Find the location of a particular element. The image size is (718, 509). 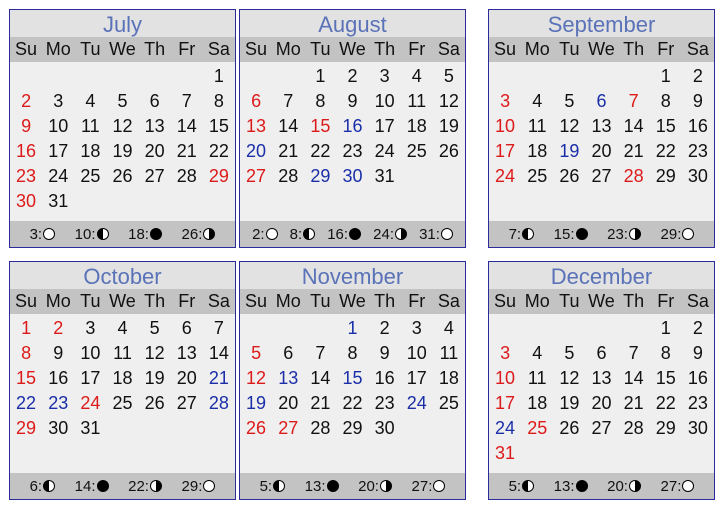

moon-phase-entry: 10: is located at coordinates (92, 234).